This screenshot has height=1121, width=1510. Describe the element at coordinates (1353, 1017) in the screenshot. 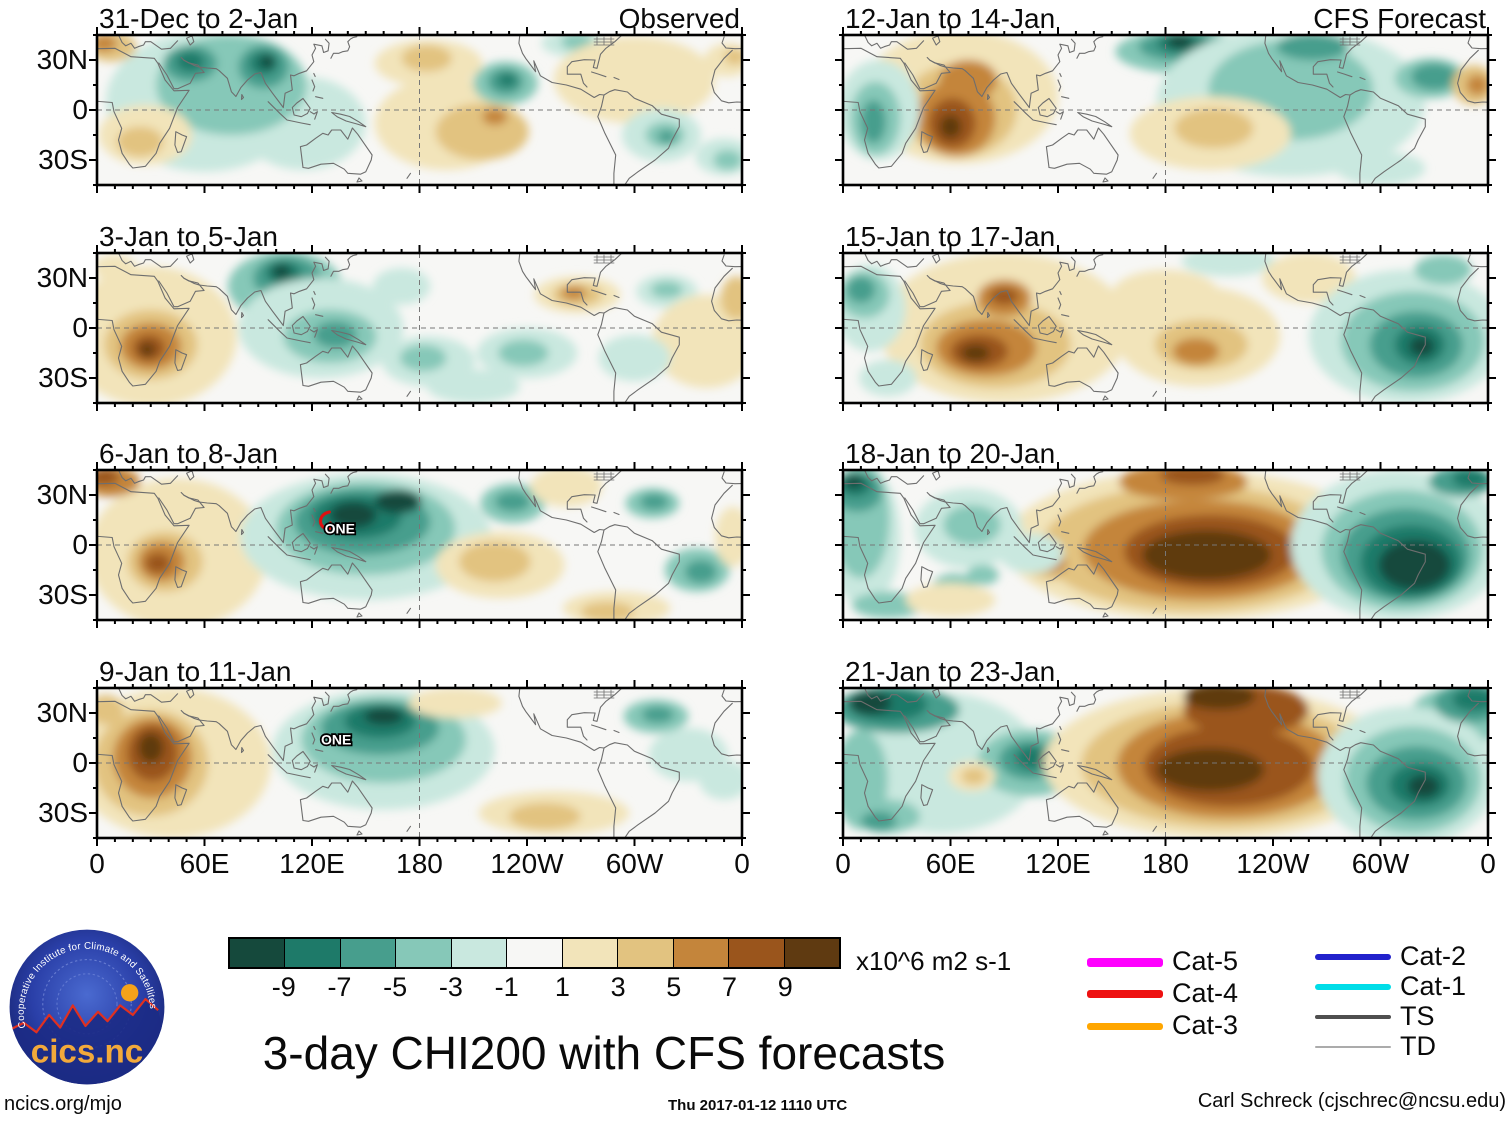

I see `legend-line-ts` at that location.